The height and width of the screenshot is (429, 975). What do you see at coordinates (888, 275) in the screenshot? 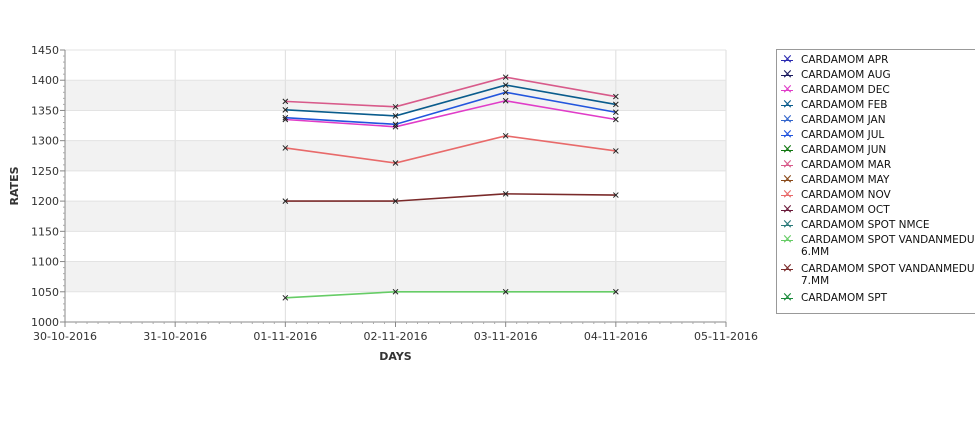
I see `legend-label: CARDAMOM SPOT VANDANMEDU 7.MM` at bounding box center [888, 275].